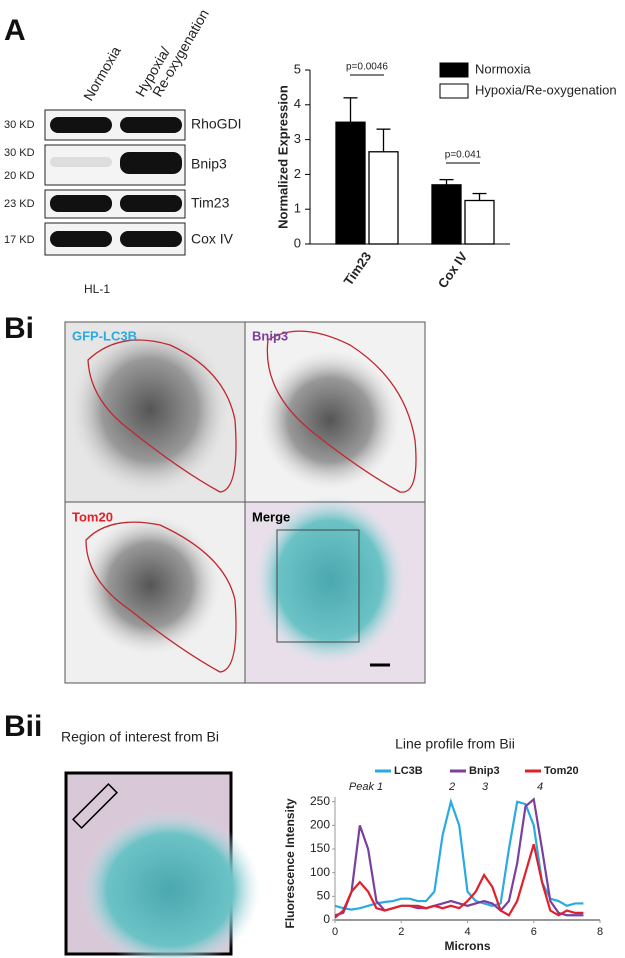 The height and width of the screenshot is (958, 625). Describe the element at coordinates (23, 726) in the screenshot. I see `panel-label: Bii` at that location.